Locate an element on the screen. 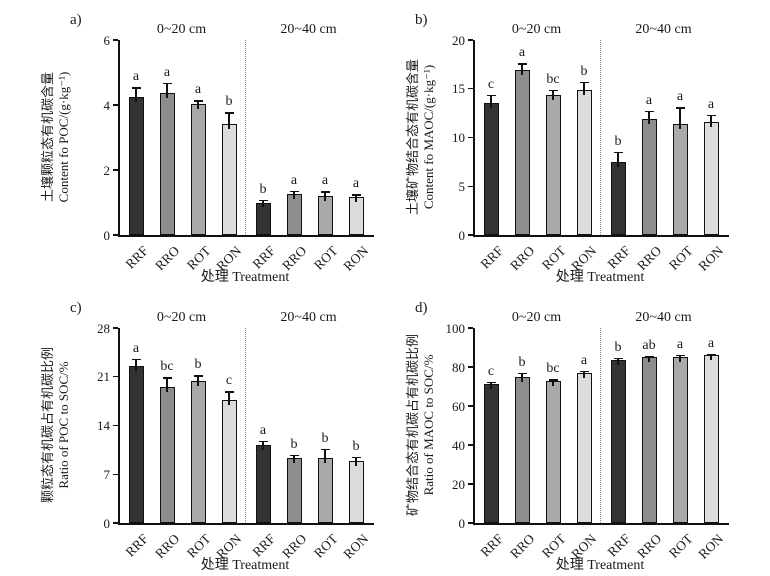 This screenshot has height=576, width=770. y-tick-label: 20 is located at coordinates (458, 40).